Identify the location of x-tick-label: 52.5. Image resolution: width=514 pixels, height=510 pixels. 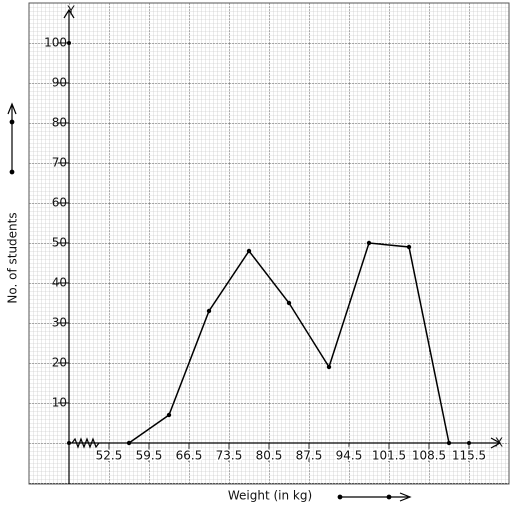
(109, 456).